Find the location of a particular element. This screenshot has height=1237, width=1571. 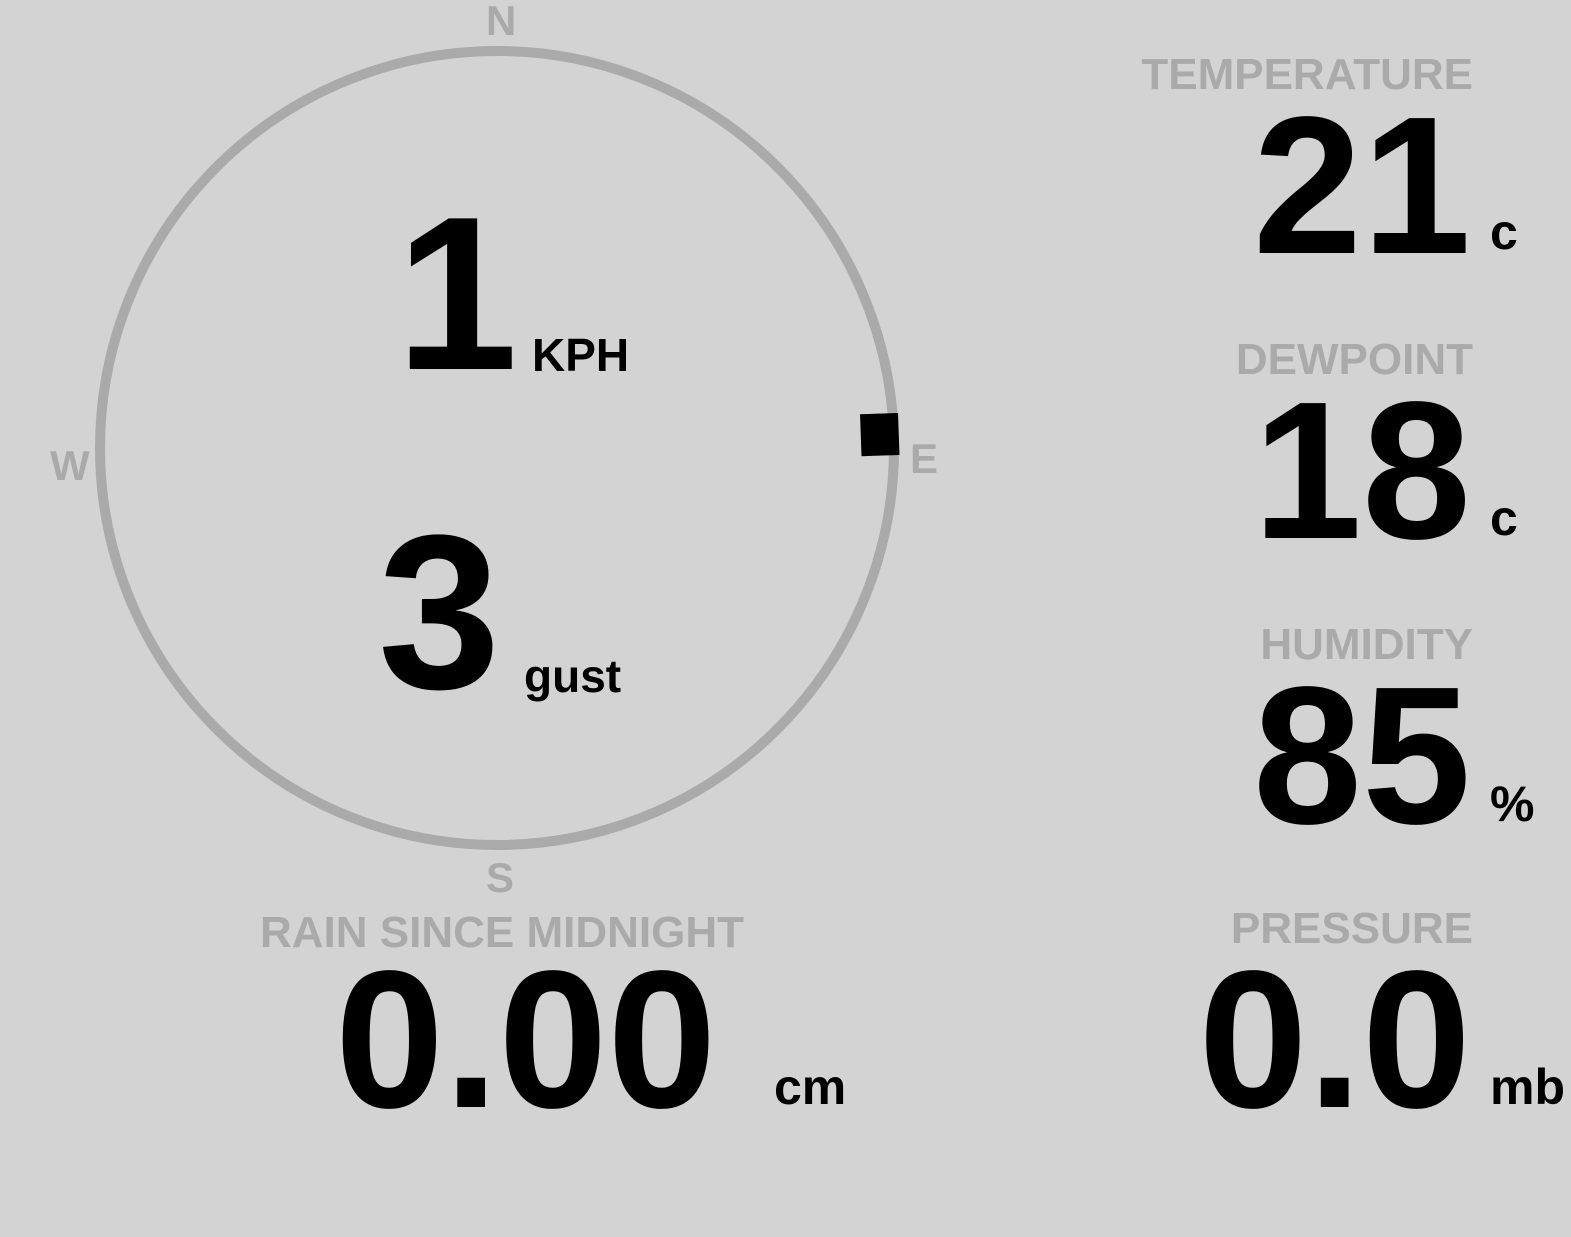

pressure-value: 0.0 is located at coordinates (1334, 1039).